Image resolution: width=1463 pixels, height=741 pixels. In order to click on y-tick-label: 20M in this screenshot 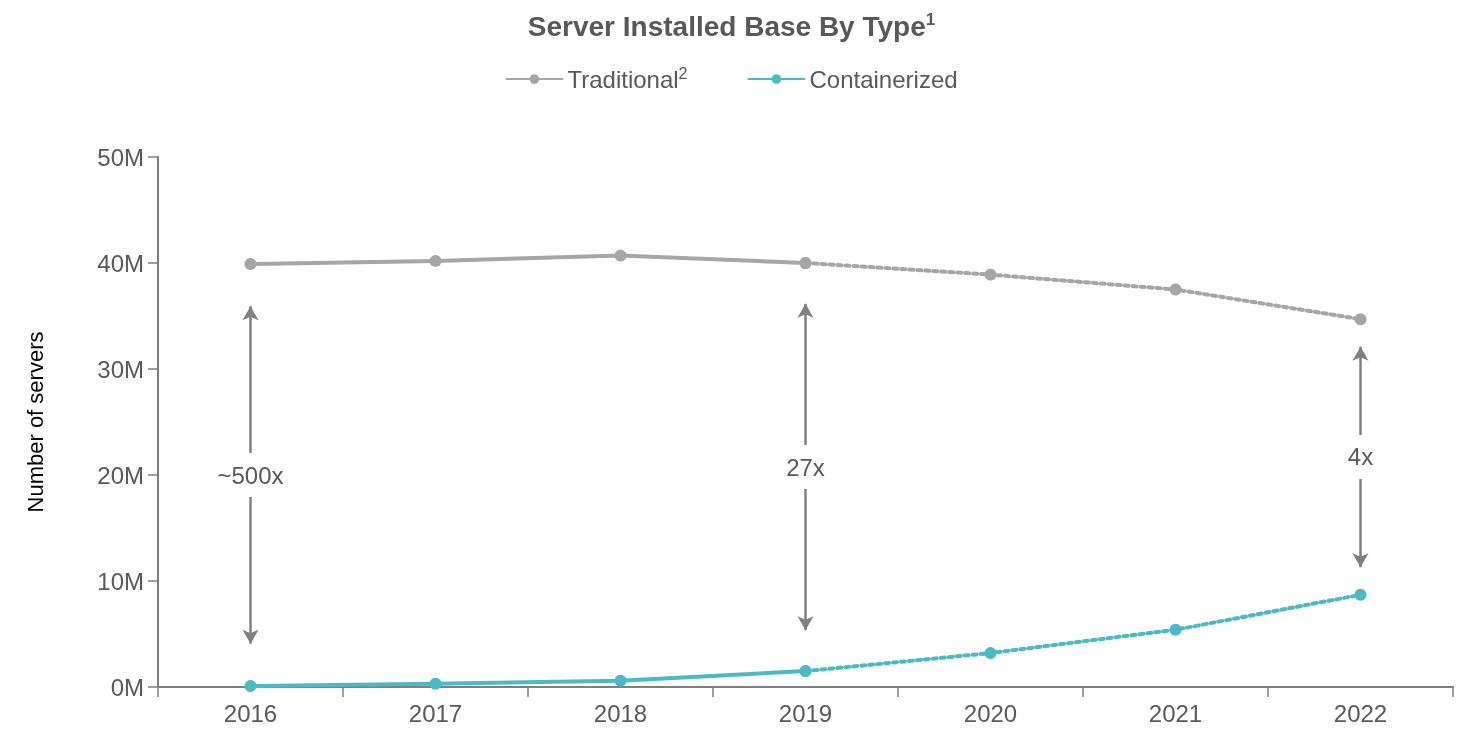, I will do `click(120, 475)`.